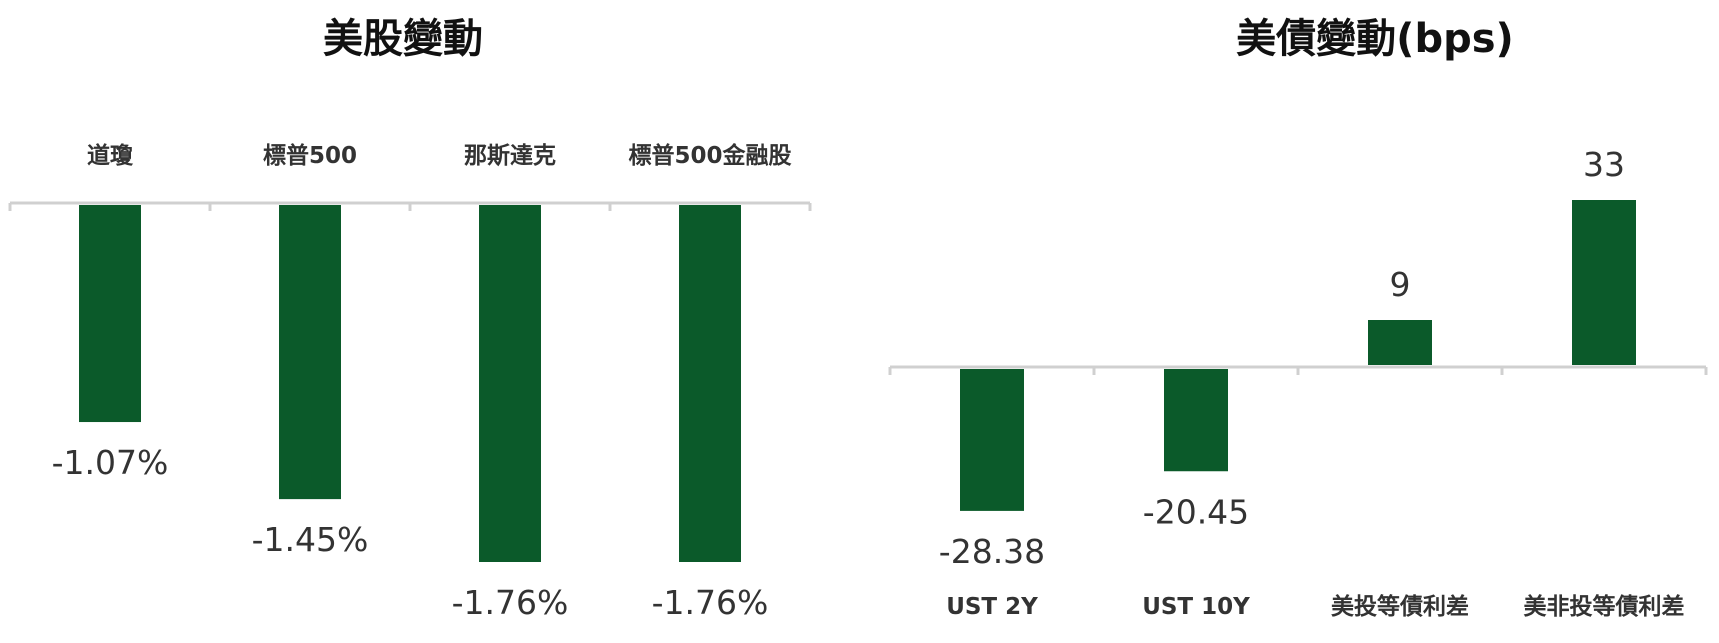 This screenshot has width=1719, height=643. Describe the element at coordinates (1400, 284) in the screenshot. I see `data-label: 9` at that location.